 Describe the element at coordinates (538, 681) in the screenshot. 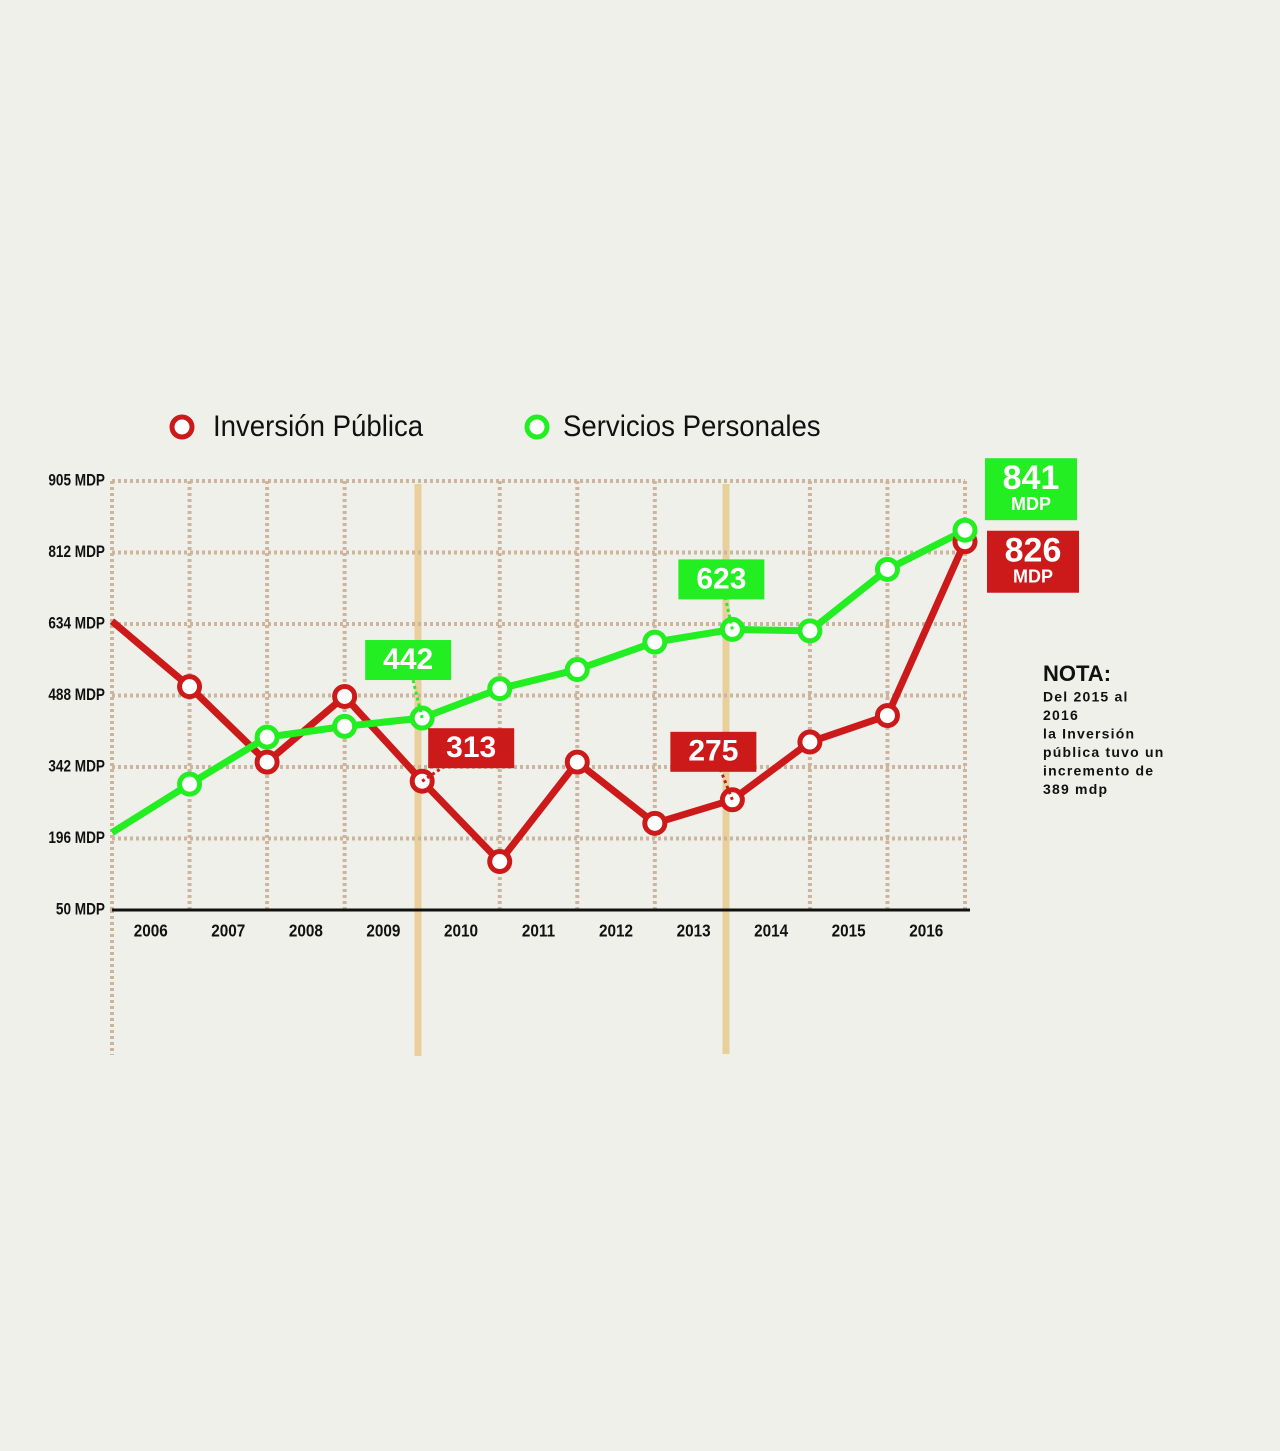

I see `series-line` at that location.